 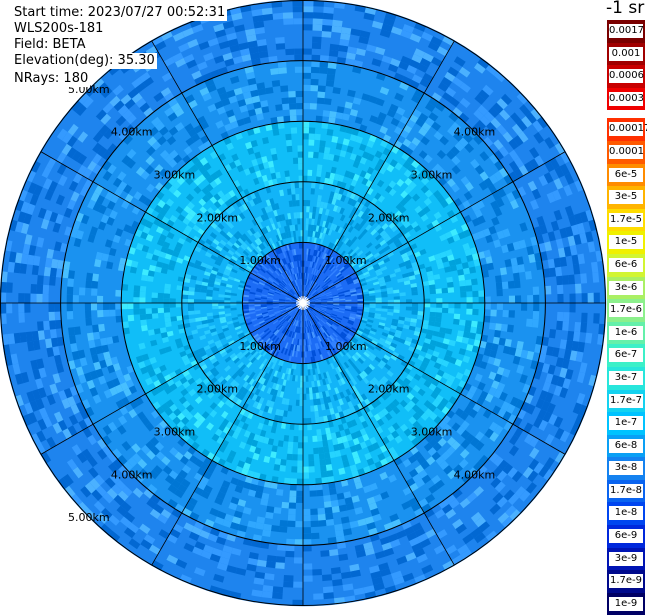 I want to click on colorbar-swatch: 6e-9, so click(x=626, y=536).